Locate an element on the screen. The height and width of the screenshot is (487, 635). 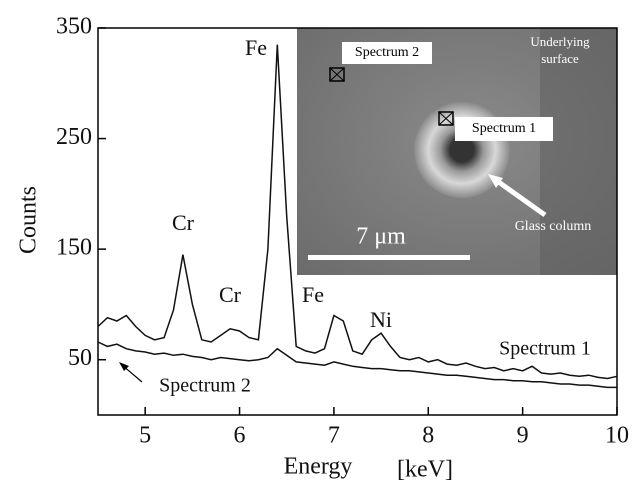
y-tick-label: 250 is located at coordinates (74, 137).